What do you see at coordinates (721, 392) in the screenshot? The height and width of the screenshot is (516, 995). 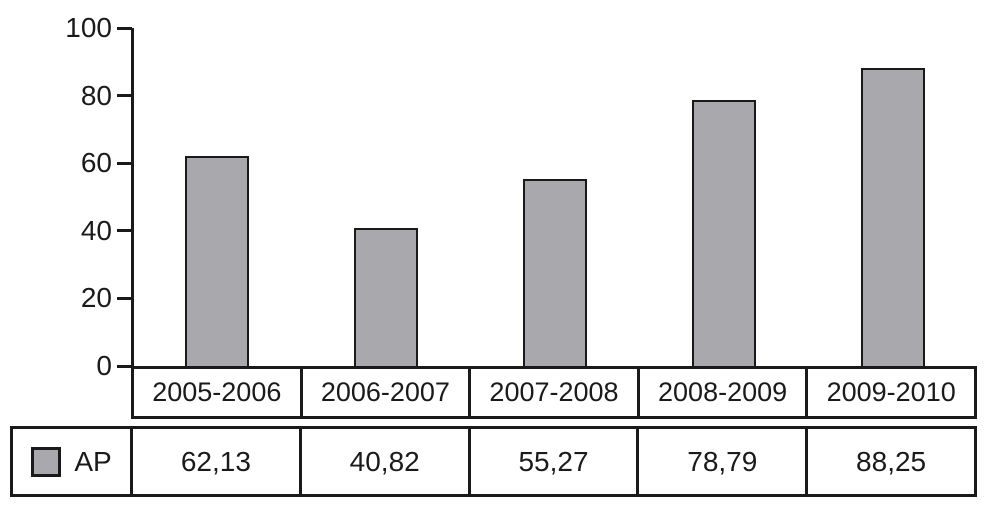 I see `x-axis-category-label: 2008-2009` at bounding box center [721, 392].